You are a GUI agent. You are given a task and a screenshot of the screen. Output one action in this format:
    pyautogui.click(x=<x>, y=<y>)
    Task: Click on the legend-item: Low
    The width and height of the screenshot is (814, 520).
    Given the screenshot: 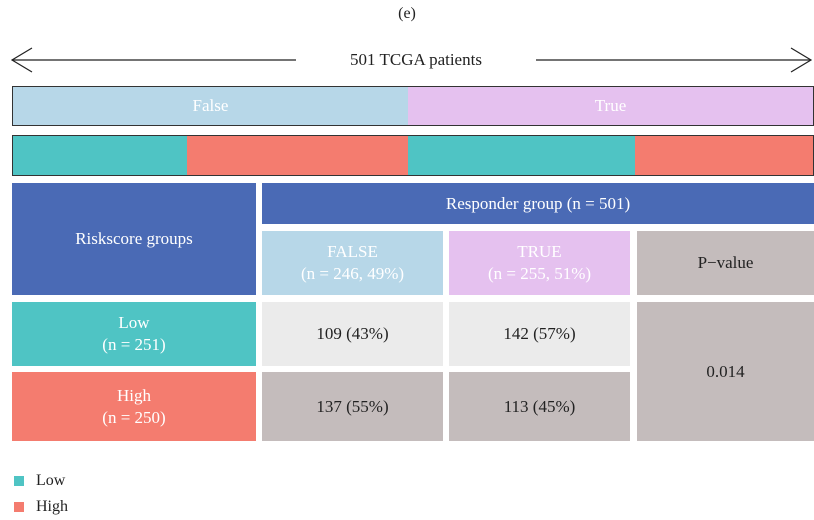 What is the action you would take?
    pyautogui.click(x=114, y=481)
    